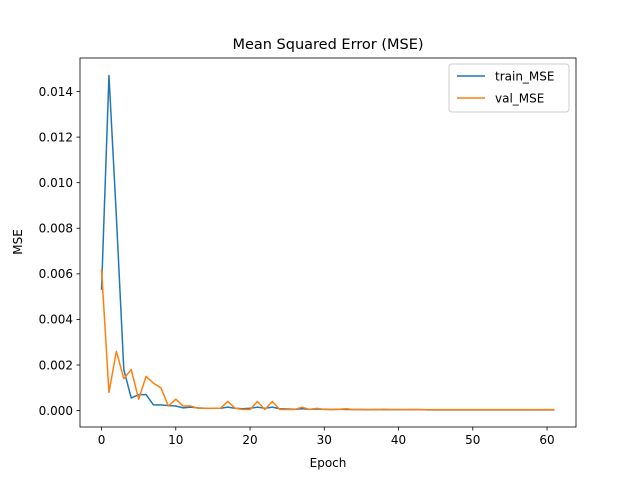  What do you see at coordinates (175, 440) in the screenshot?
I see `x-tick-label: 10` at bounding box center [175, 440].